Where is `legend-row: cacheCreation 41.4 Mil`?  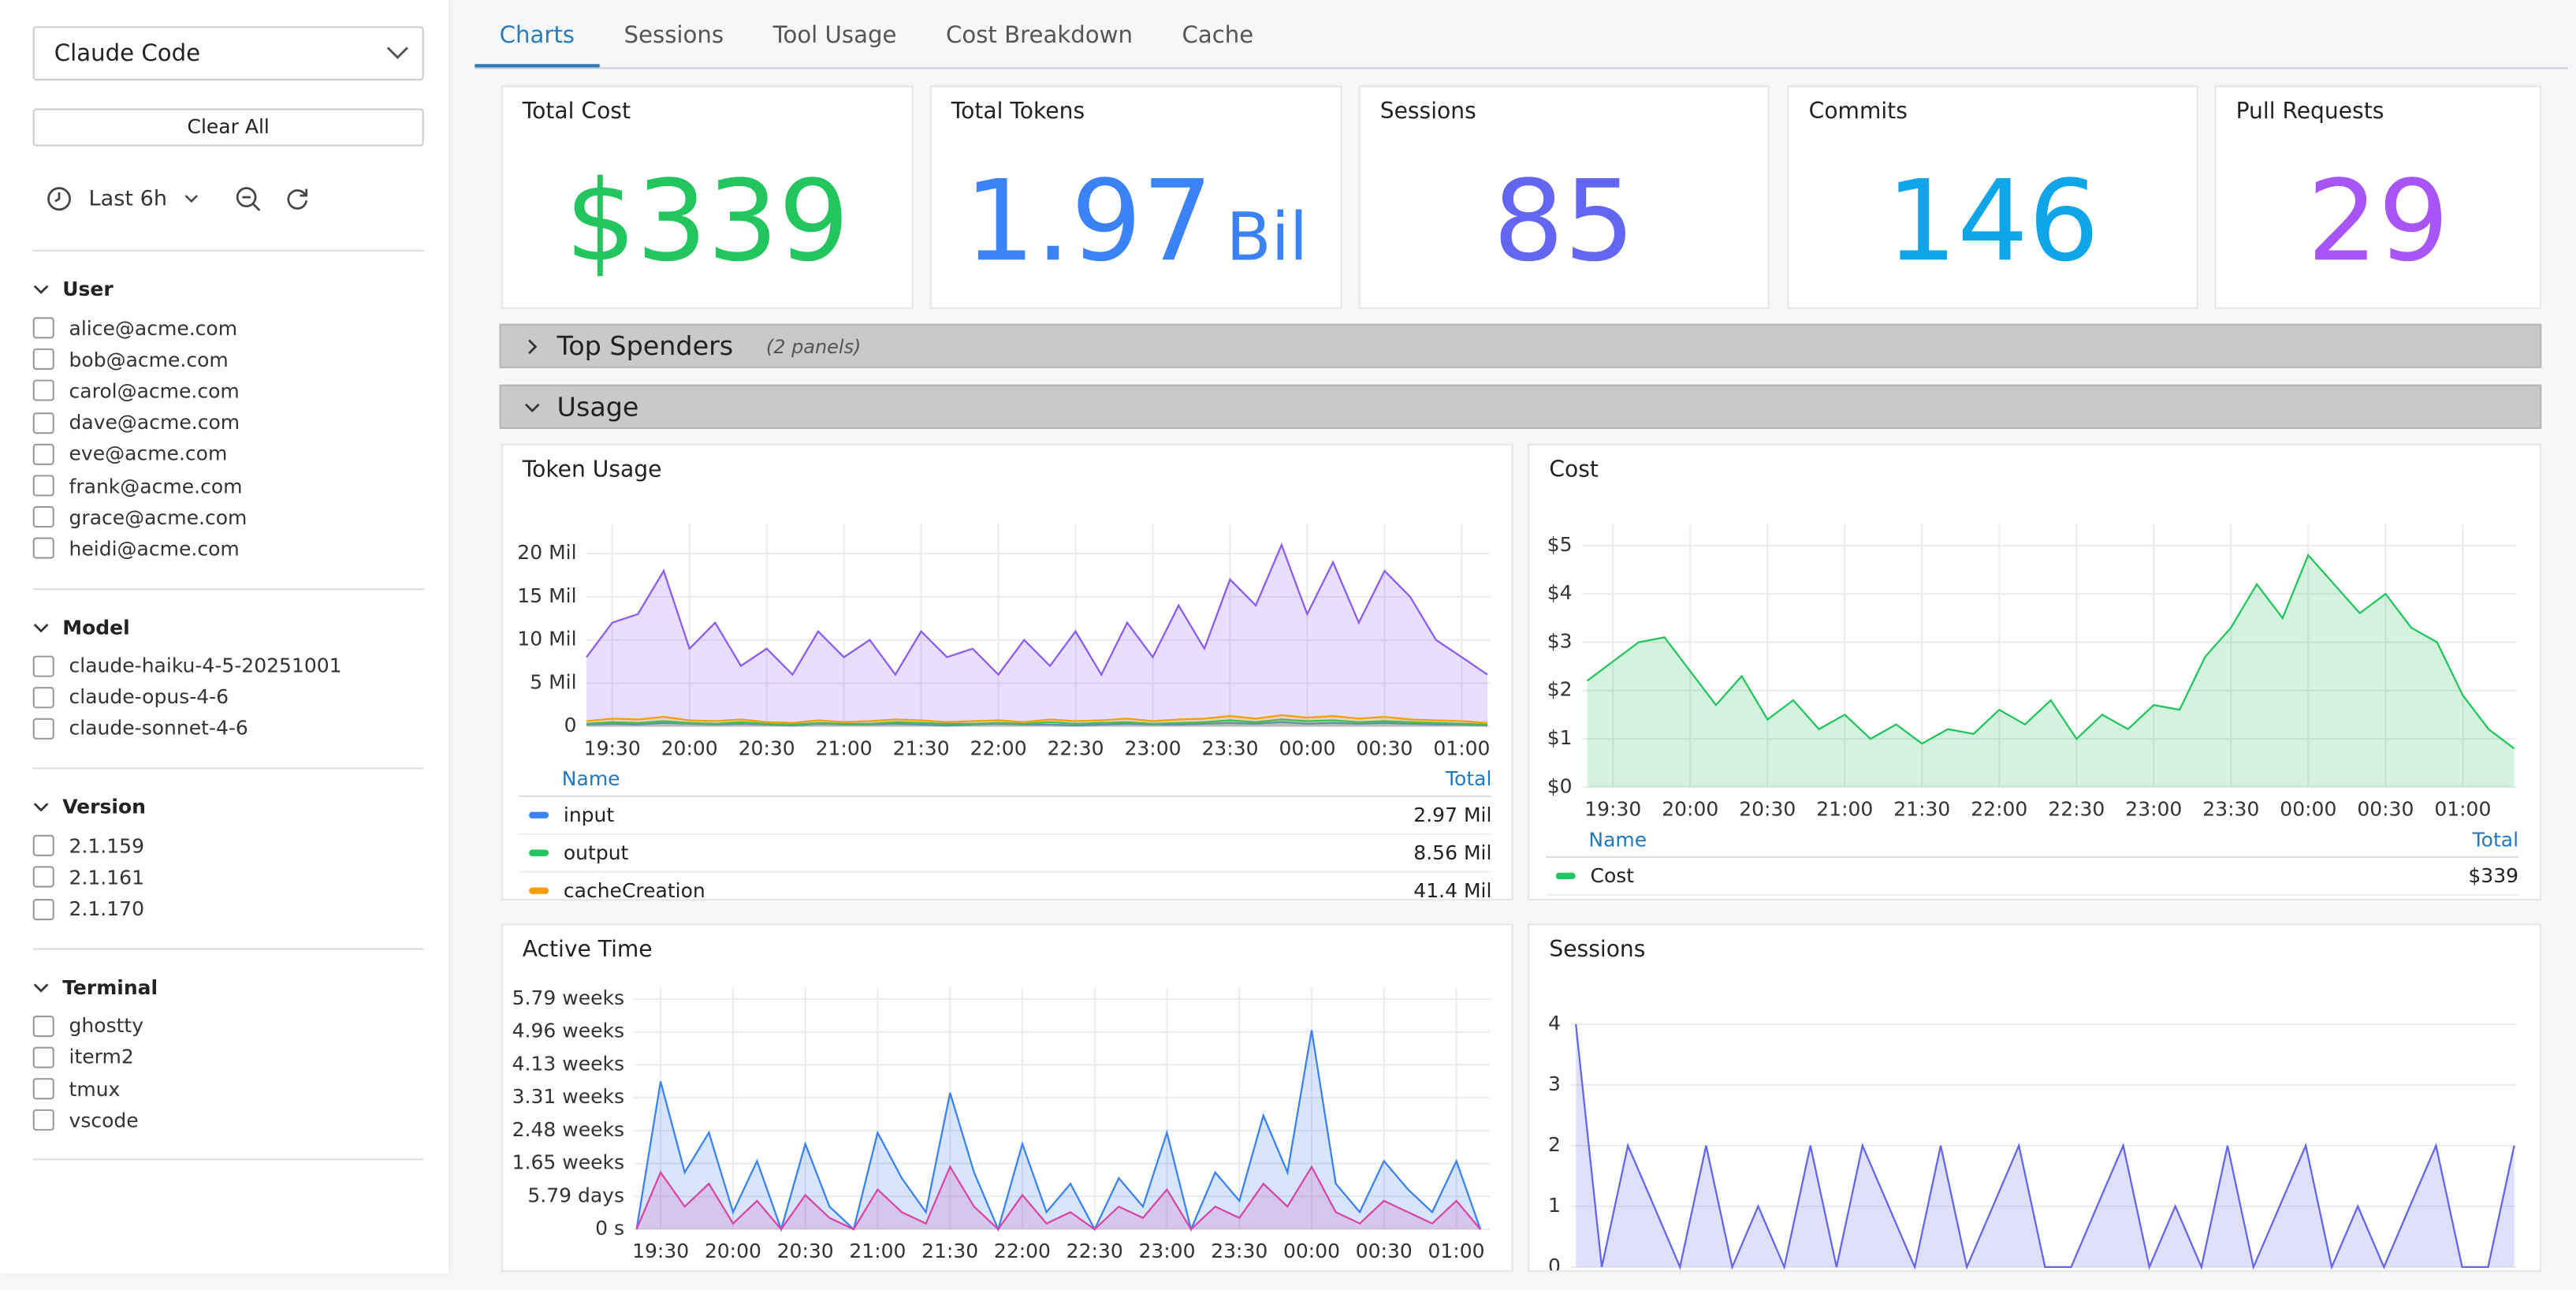
legend-row: cacheCreation 41.4 Mil is located at coordinates (1005, 887).